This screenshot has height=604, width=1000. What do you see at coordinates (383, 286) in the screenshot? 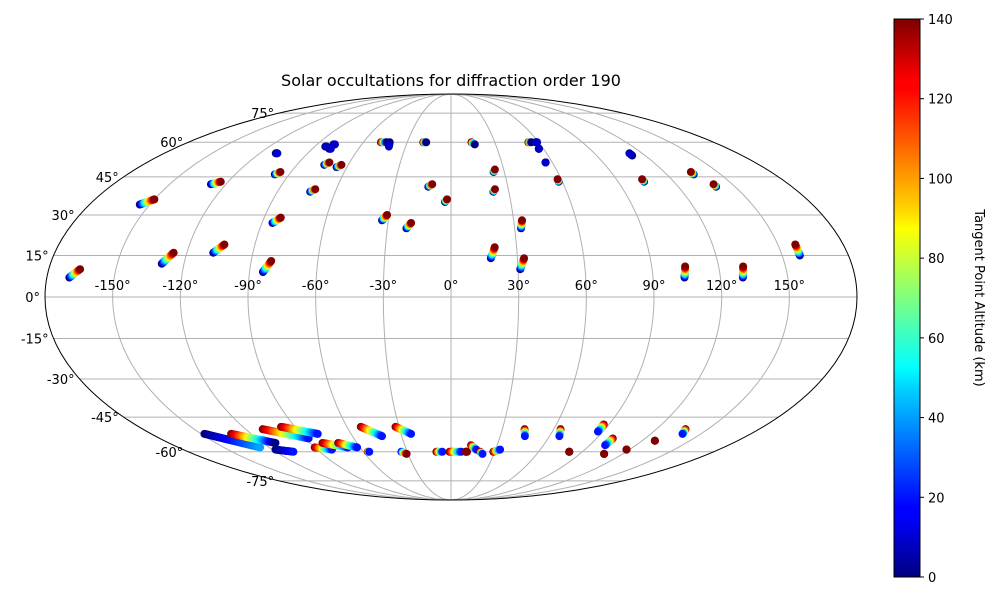
I see `longitude-tick-label: -30°` at bounding box center [383, 286].